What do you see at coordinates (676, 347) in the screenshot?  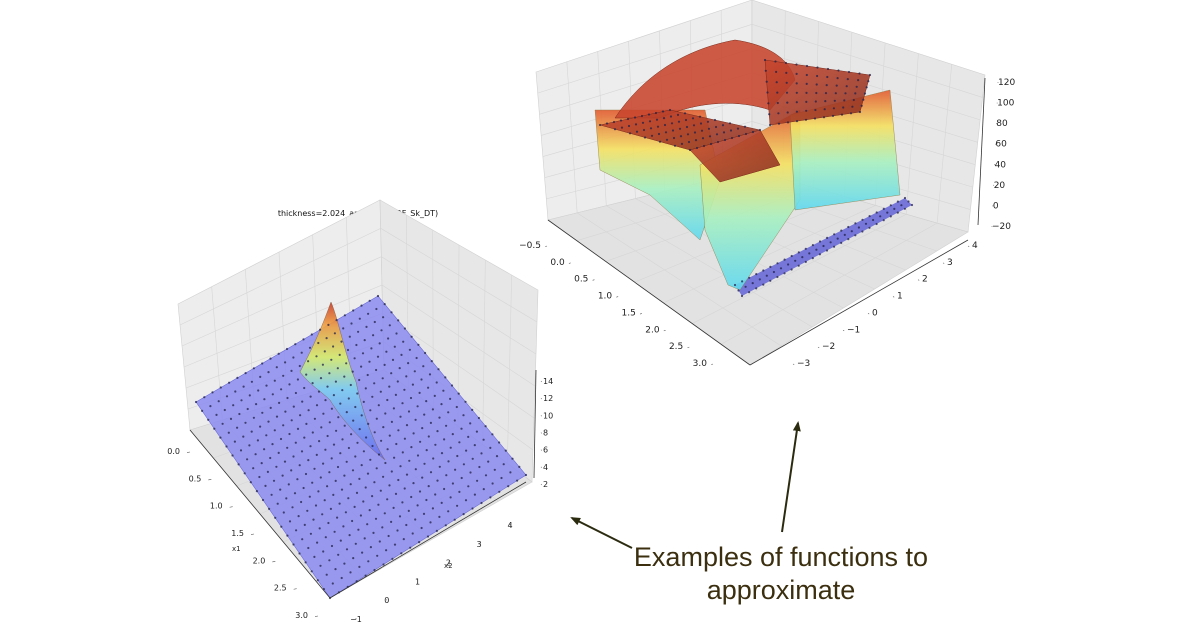 I see `right-x-tick-label: 2.5` at bounding box center [676, 347].